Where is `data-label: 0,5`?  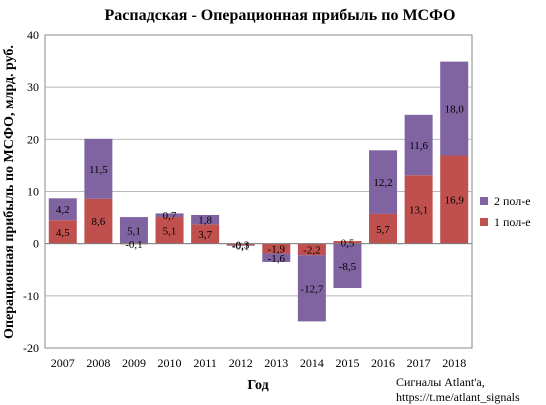
data-label: 0,5 is located at coordinates (348, 243).